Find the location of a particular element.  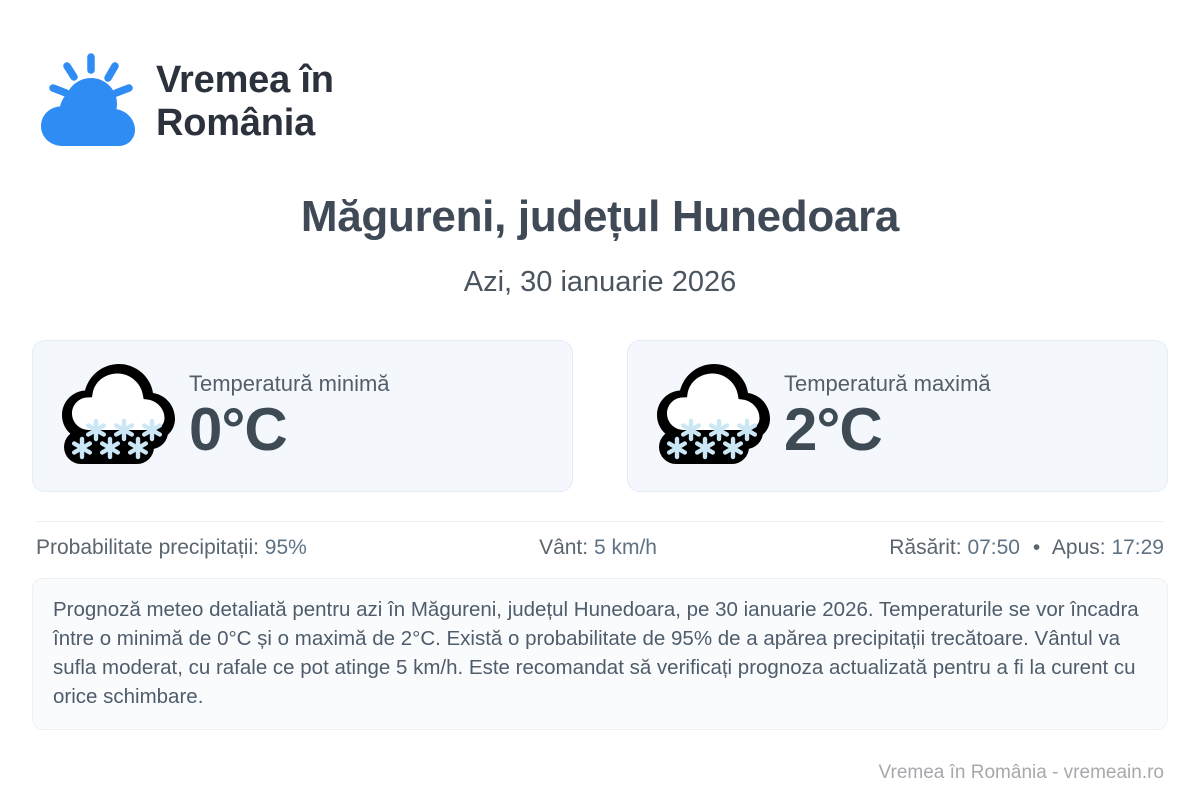

brand-logo: Vremea în România is located at coordinates (185, 102).